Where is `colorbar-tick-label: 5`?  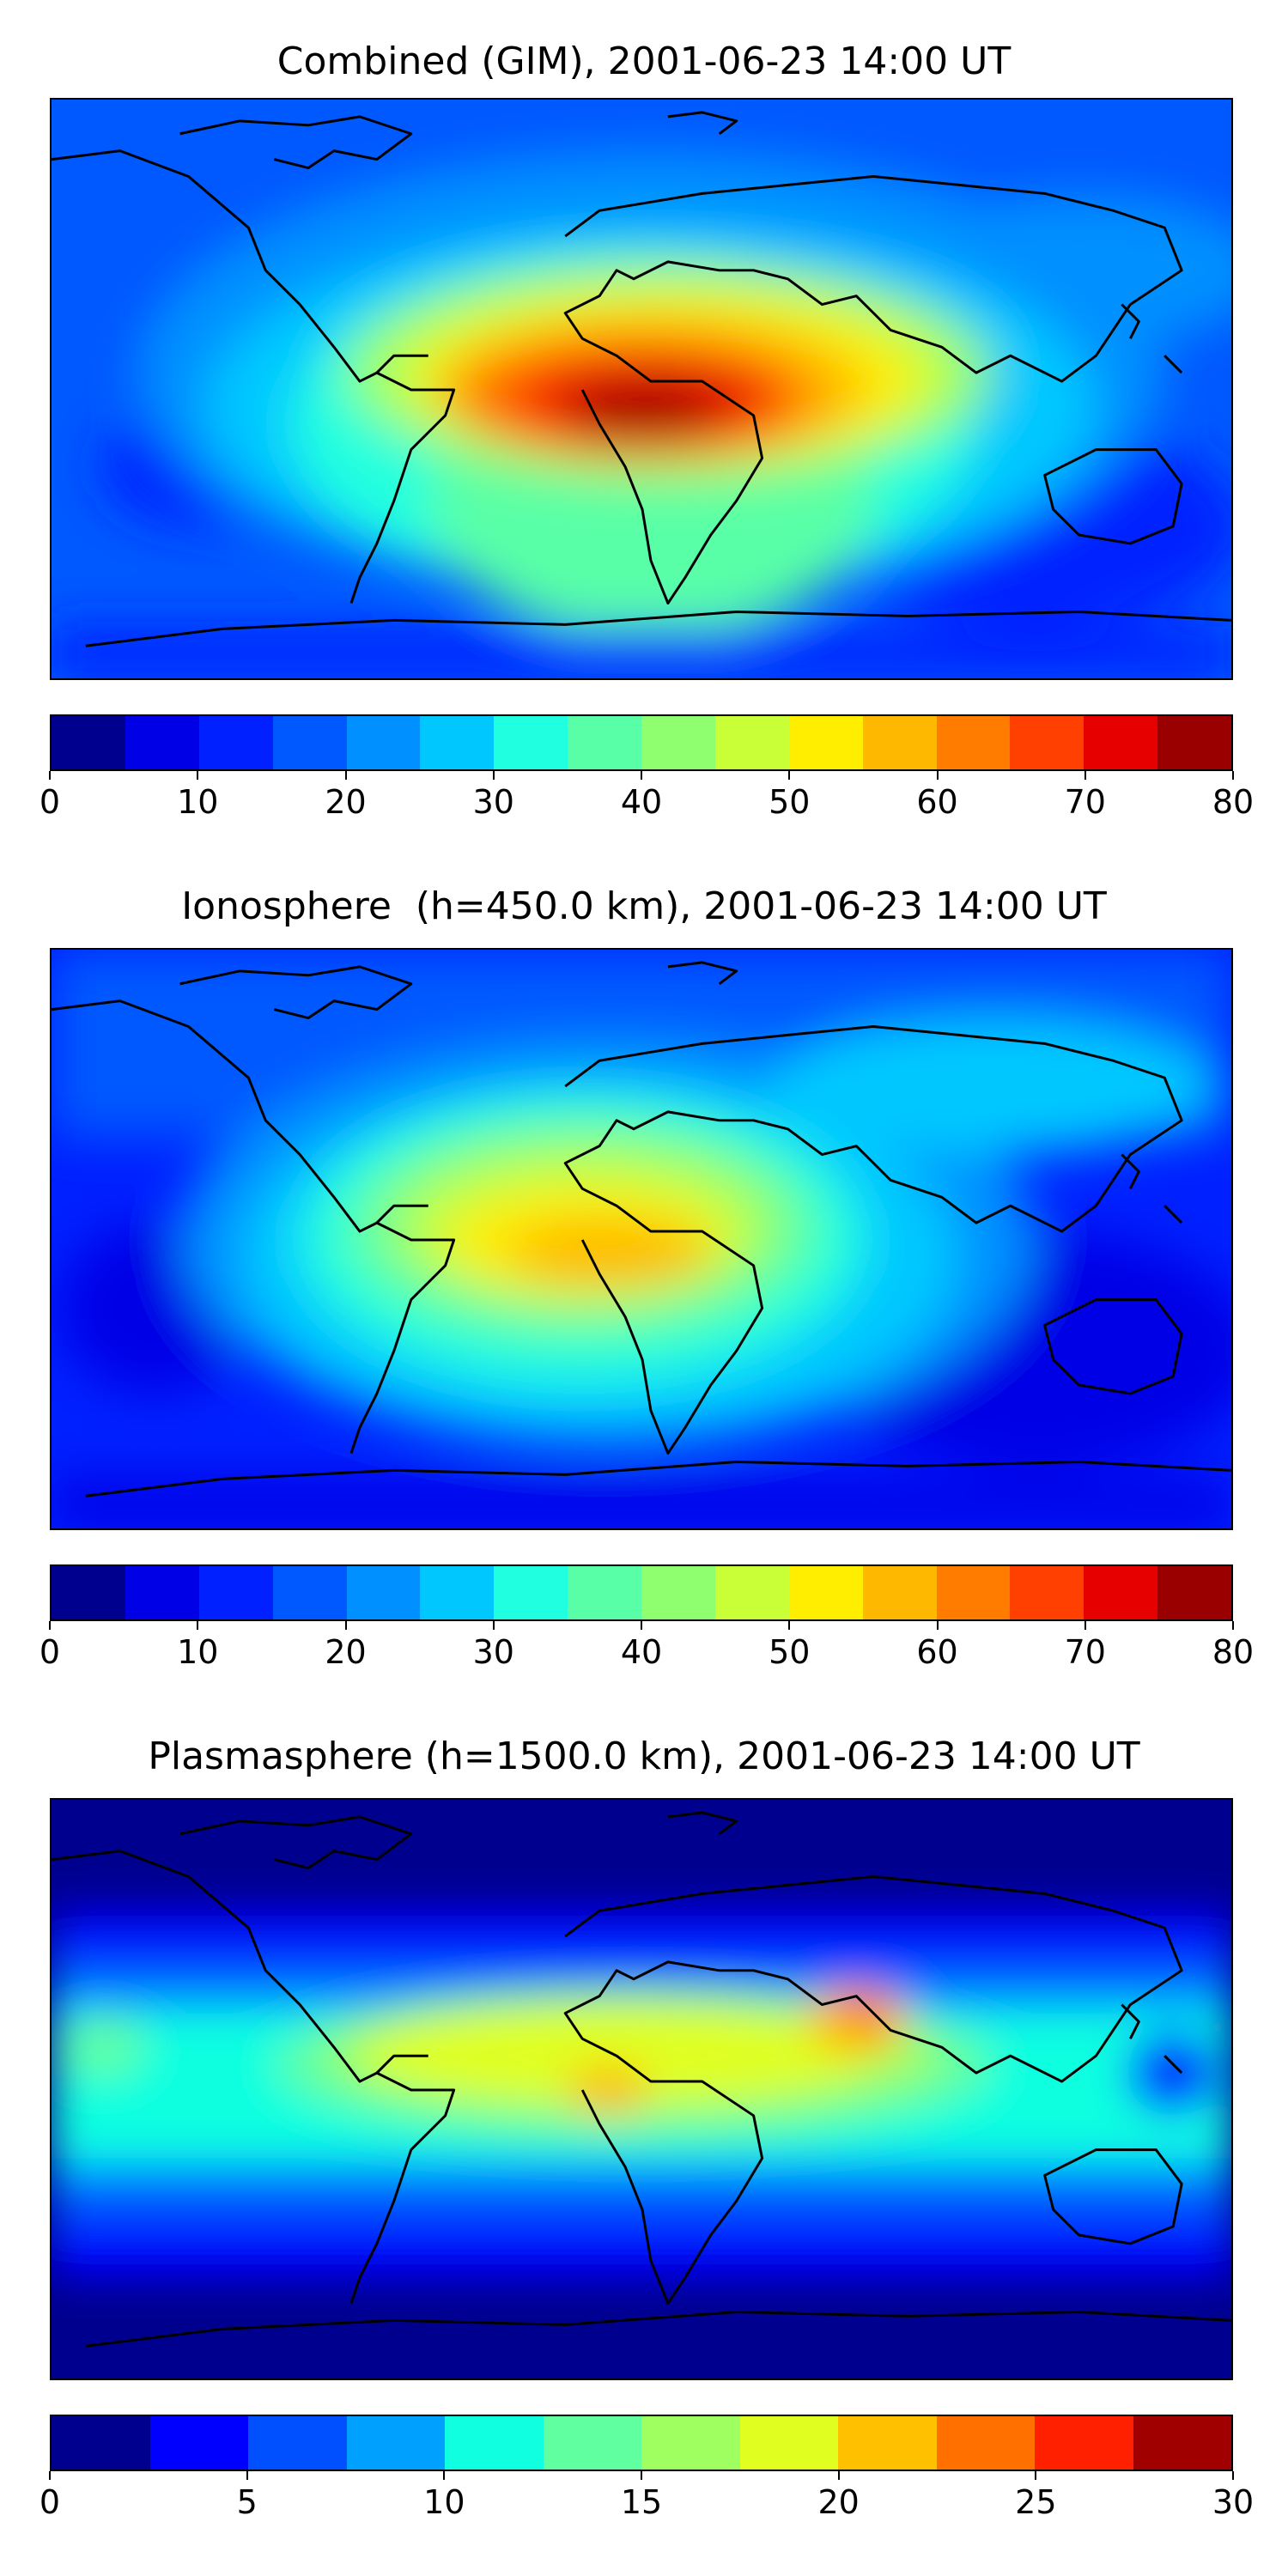
colorbar-tick-label: 5 is located at coordinates (247, 2502).